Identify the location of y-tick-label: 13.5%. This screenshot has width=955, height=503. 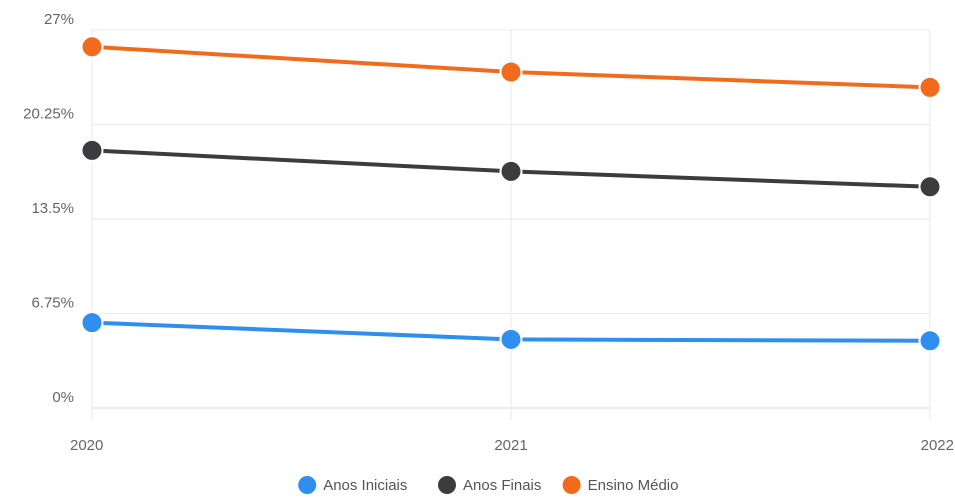
(52, 208).